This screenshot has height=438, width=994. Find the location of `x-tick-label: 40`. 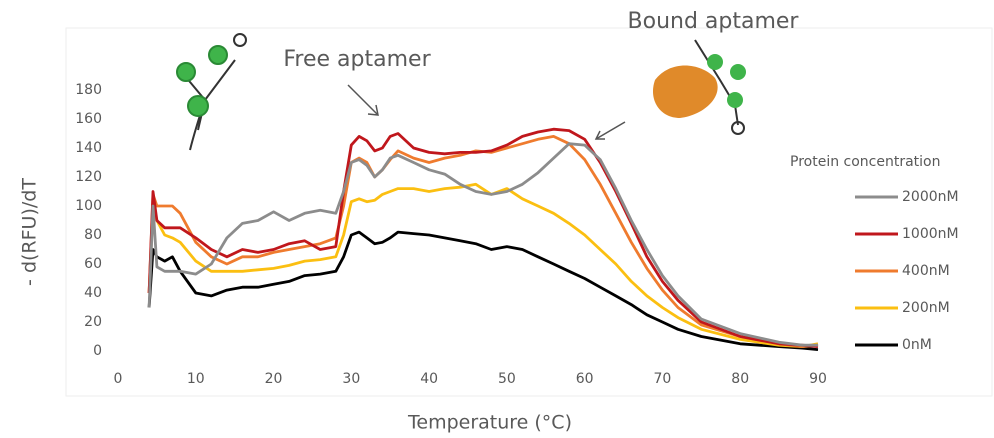

x-tick-label: 40 is located at coordinates (429, 379).